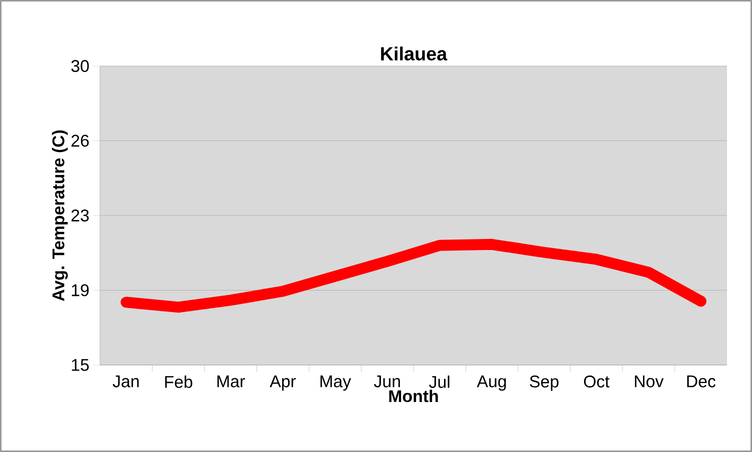 The image size is (752, 452). What do you see at coordinates (125, 382) in the screenshot?
I see `x-tick-label: Jan` at bounding box center [125, 382].